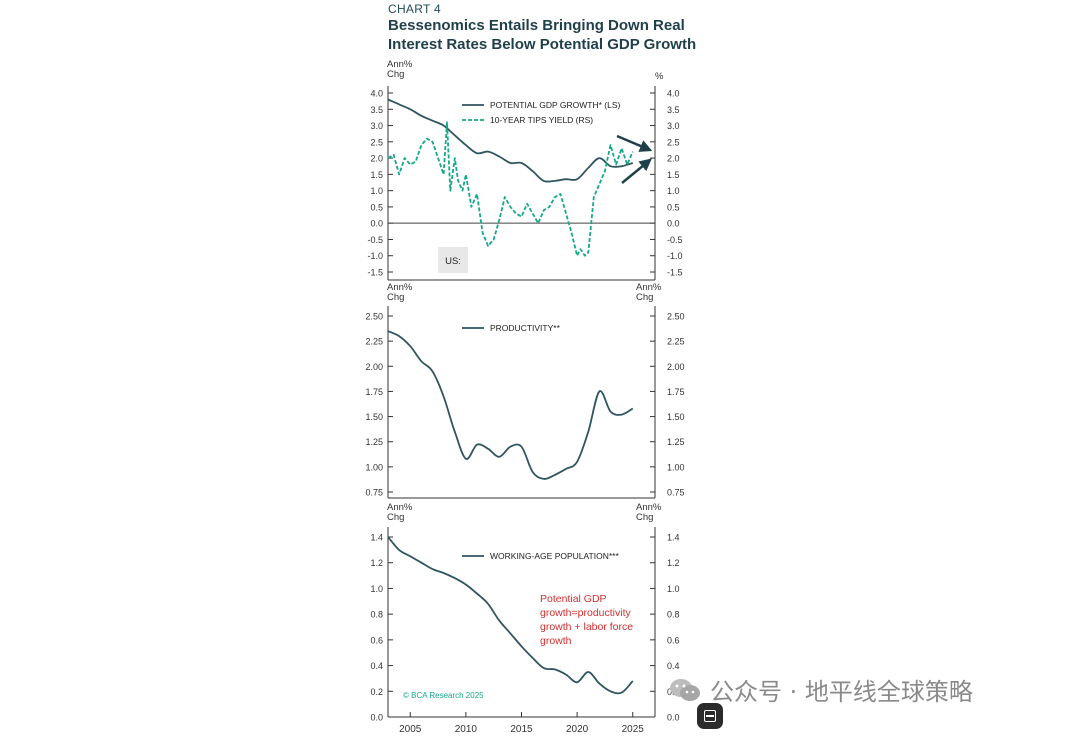 Image resolution: width=1080 pixels, height=736 pixels. What do you see at coordinates (374, 467) in the screenshot?
I see `left-tick-label: 1.00` at bounding box center [374, 467].